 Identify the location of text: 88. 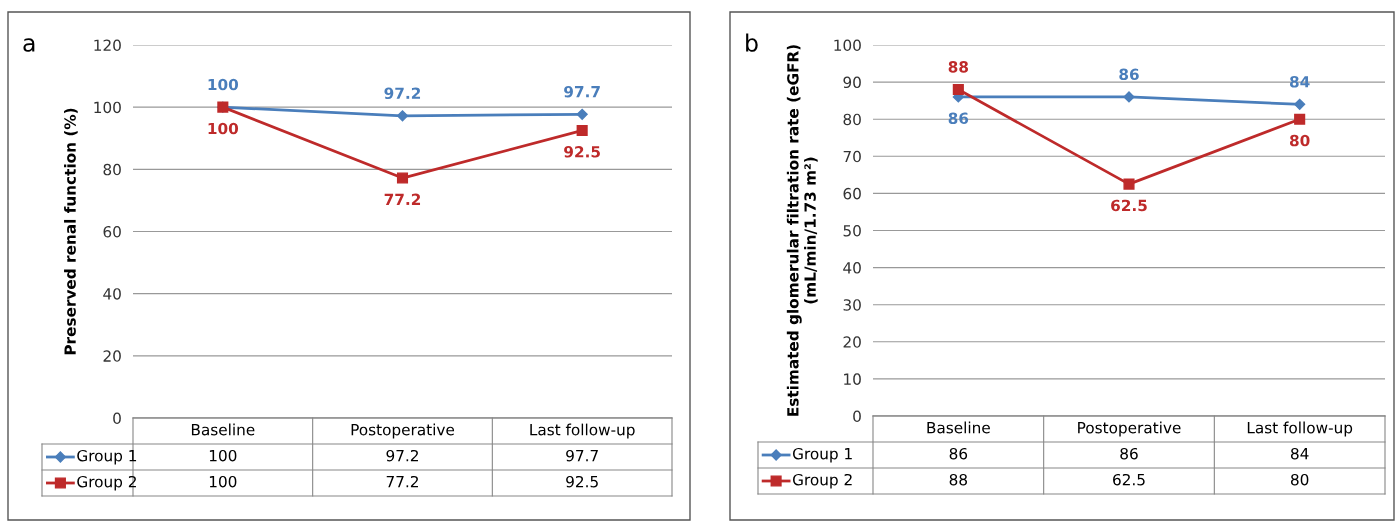
(958, 479).